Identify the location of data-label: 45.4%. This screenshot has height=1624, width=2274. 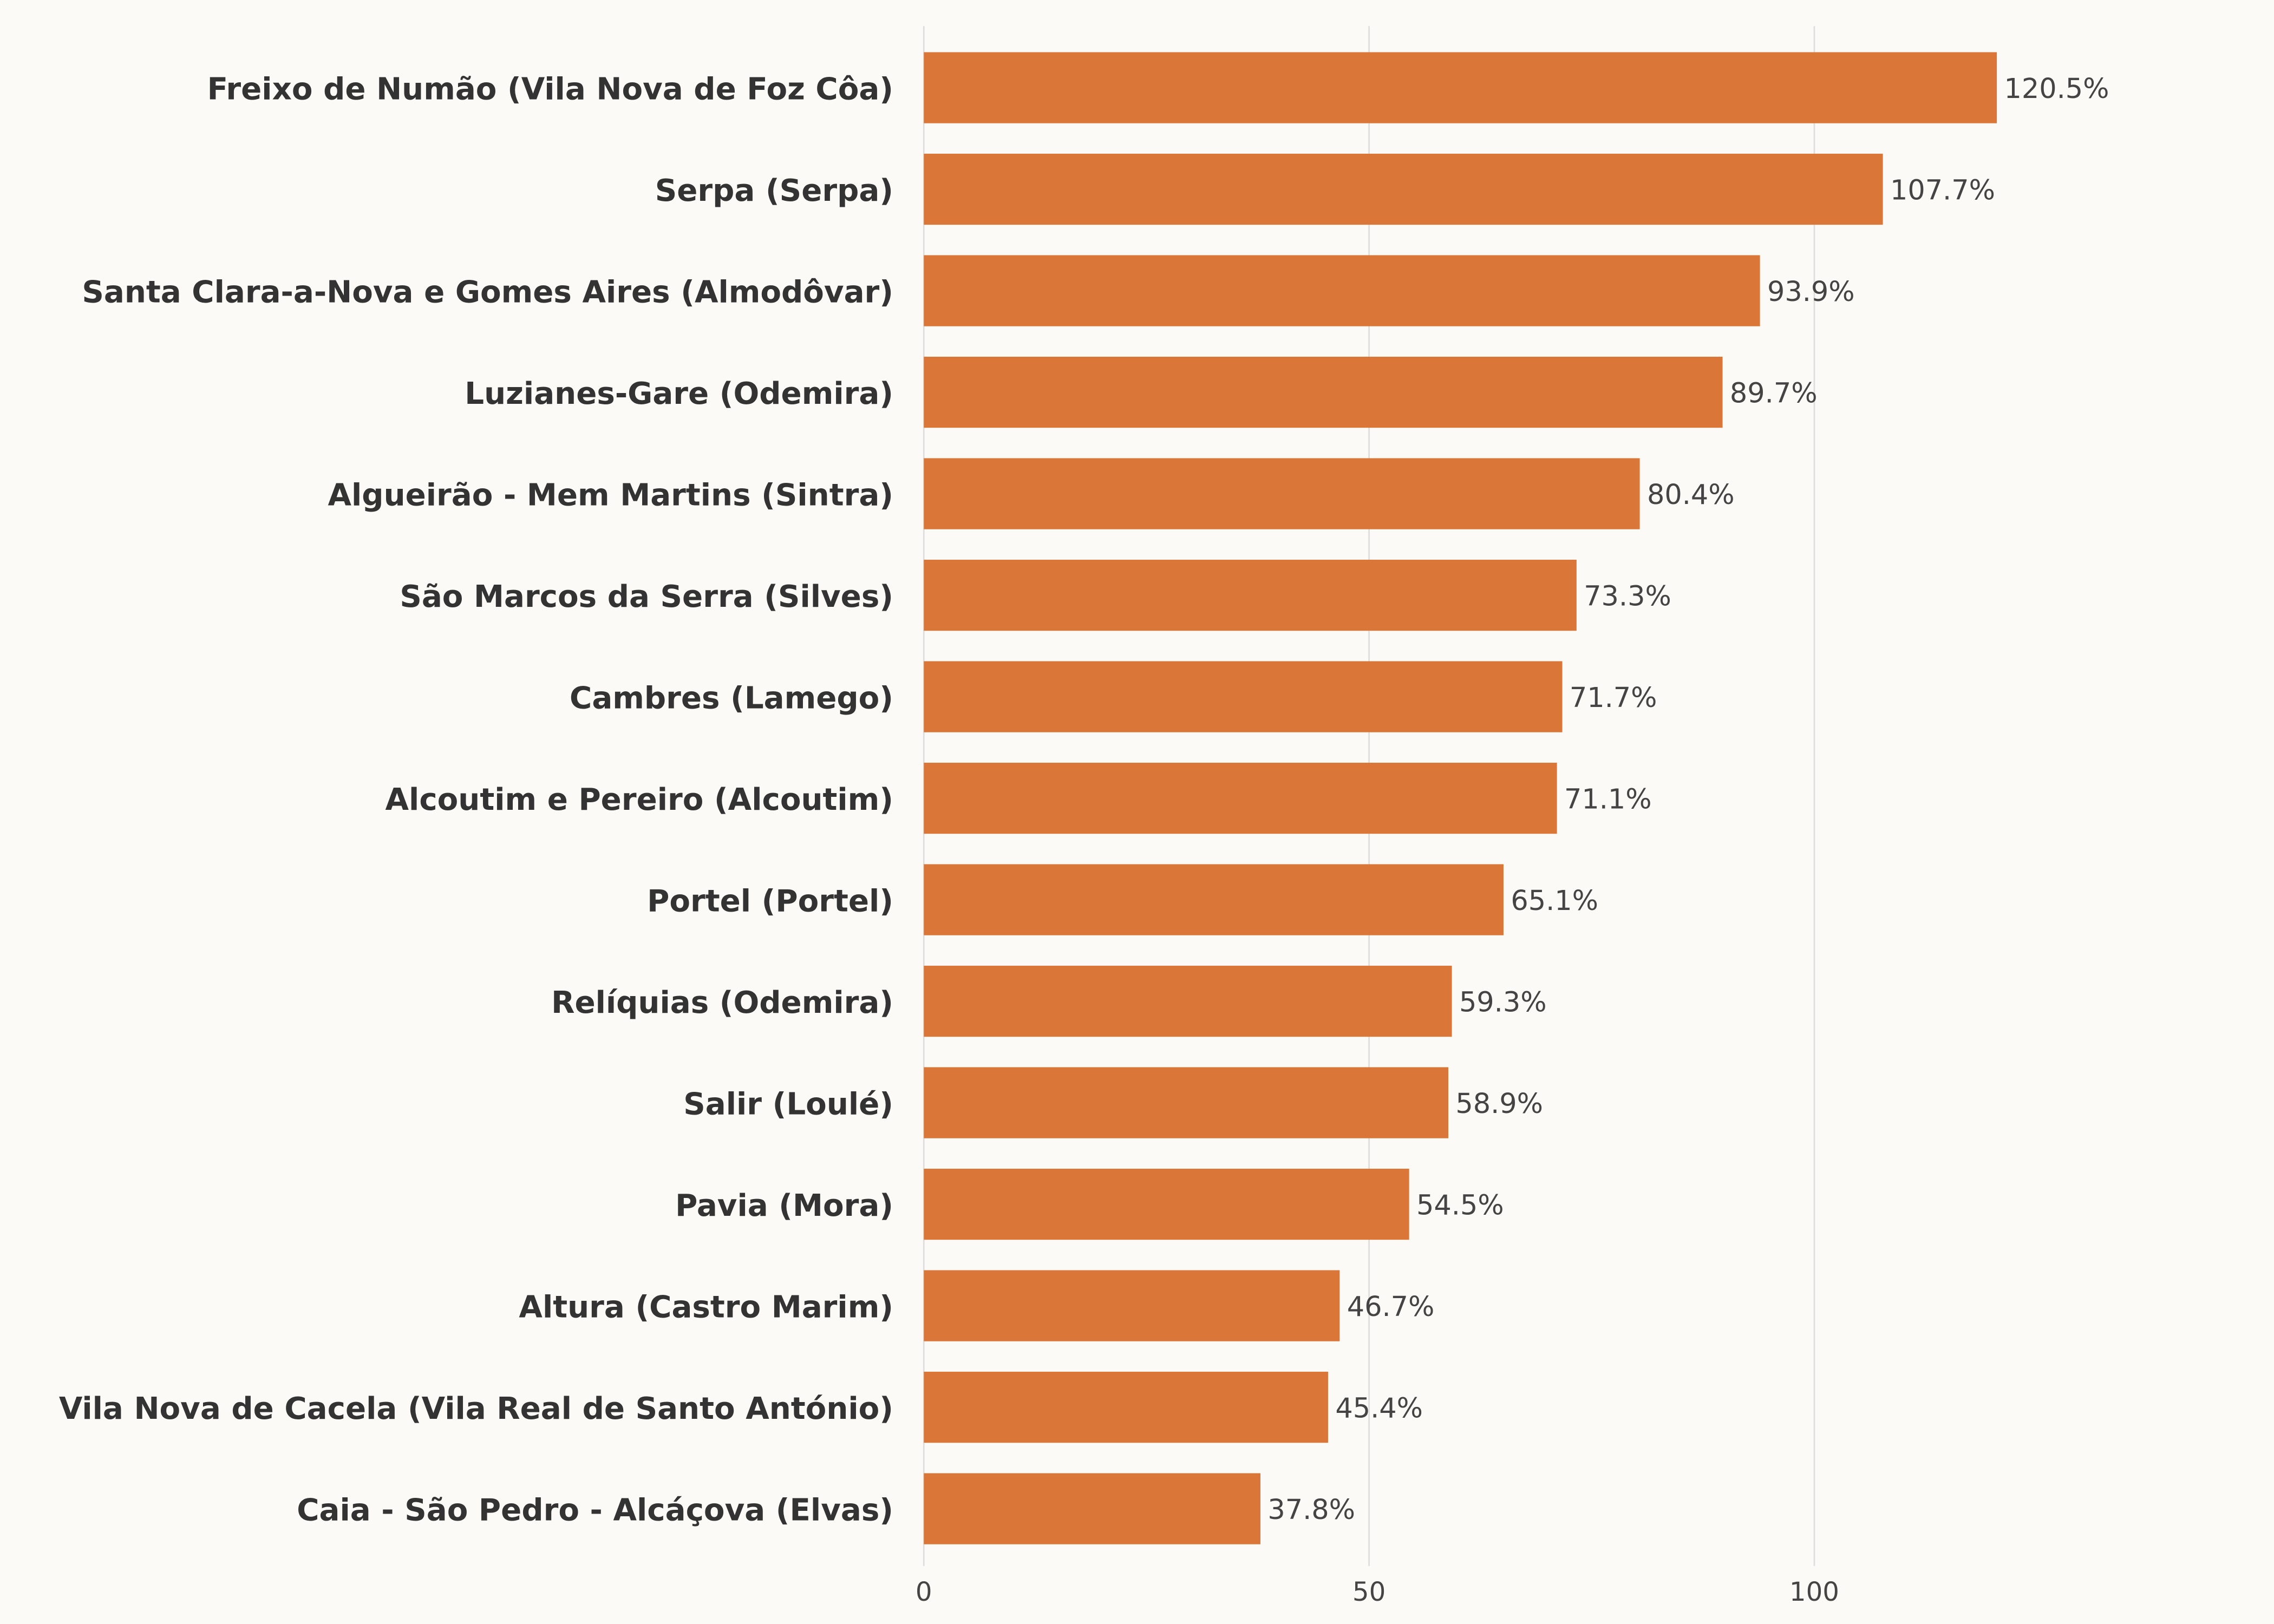
(1379, 1408).